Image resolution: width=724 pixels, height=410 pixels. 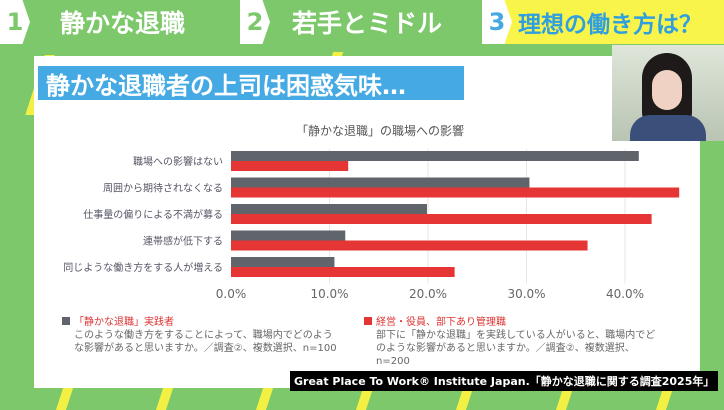 I want to click on tab-number: 2, so click(x=255, y=22).